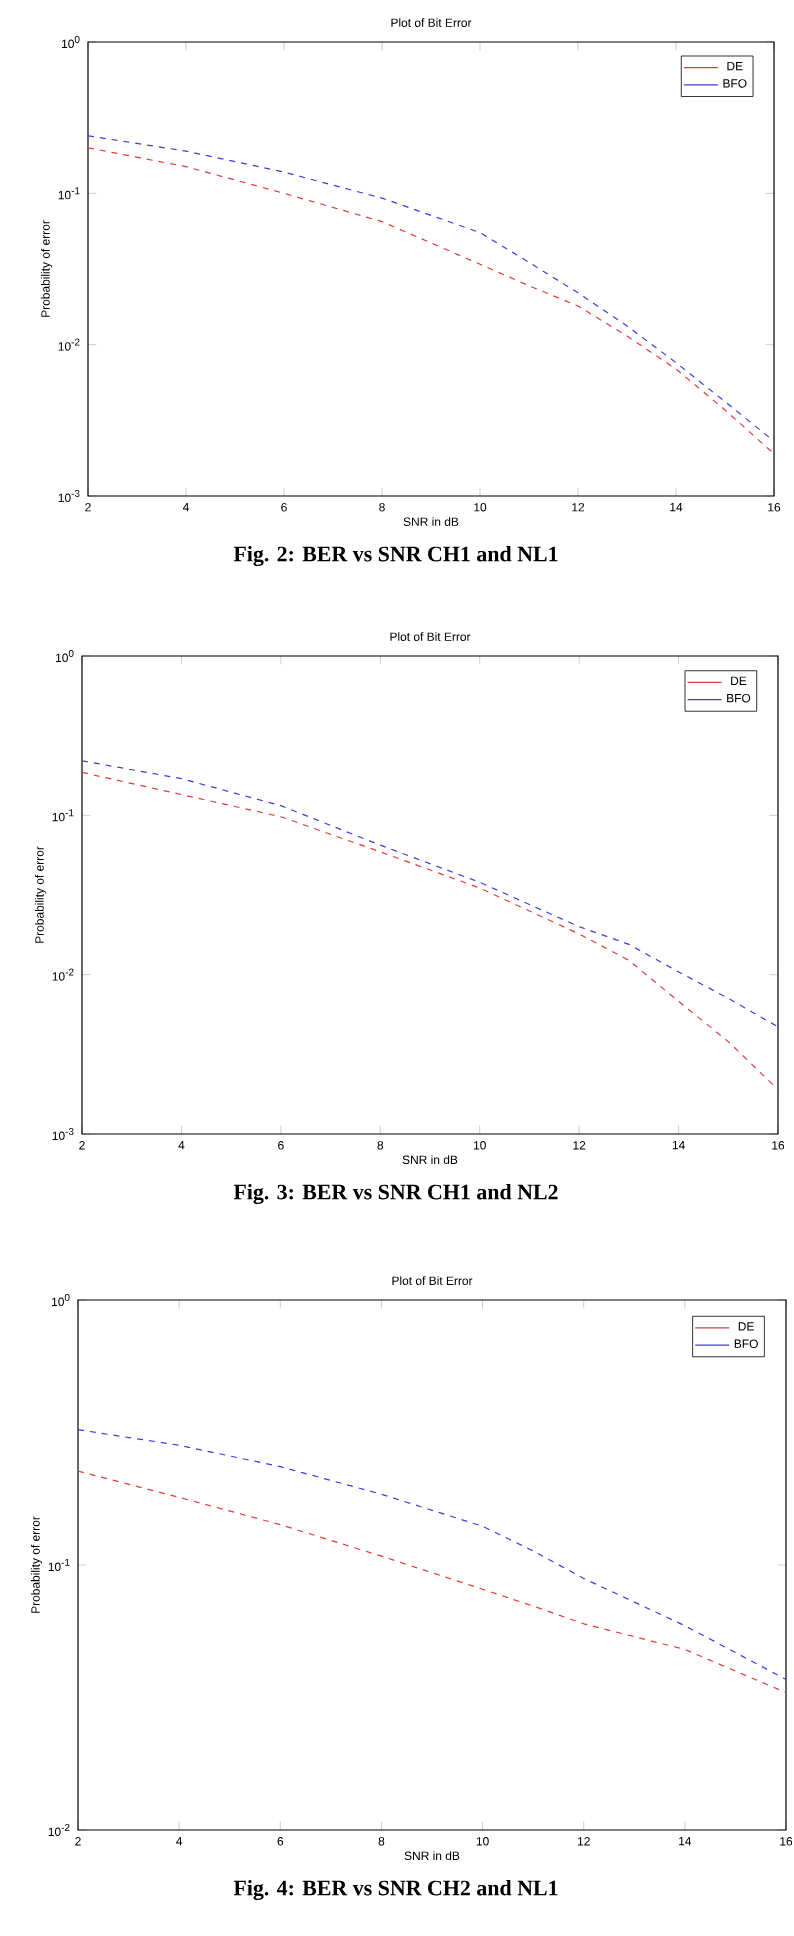 This screenshot has width=794, height=1936. Describe the element at coordinates (395, 556) in the screenshot. I see `caption: Fig. 2: BER vs SNR CH1 and NL1` at that location.